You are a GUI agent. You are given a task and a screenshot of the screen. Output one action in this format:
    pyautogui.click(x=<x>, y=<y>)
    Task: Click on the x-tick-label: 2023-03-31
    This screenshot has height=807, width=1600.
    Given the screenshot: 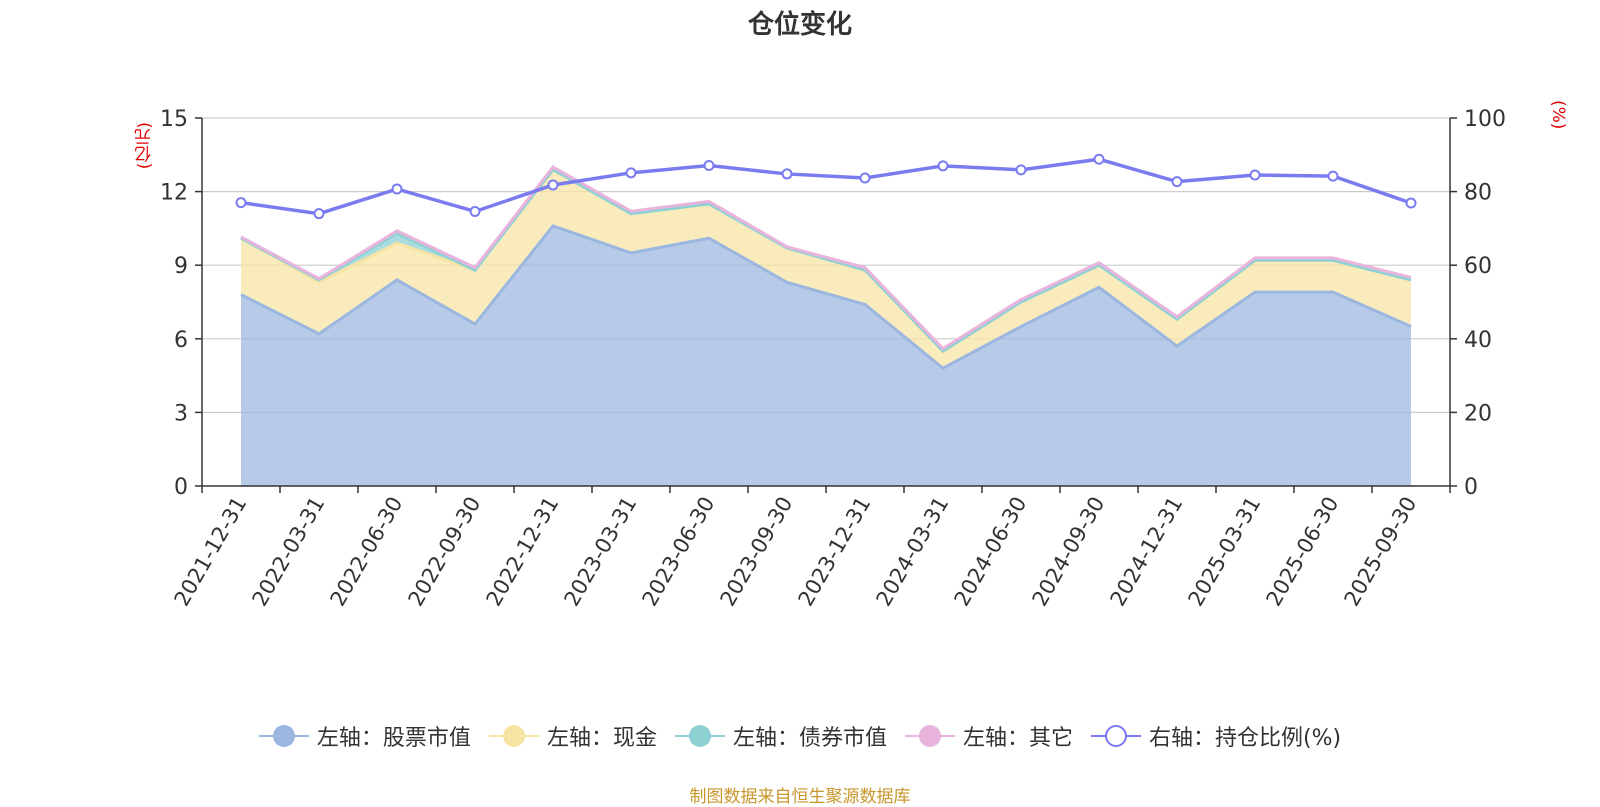 What is the action you would take?
    pyautogui.click(x=601, y=552)
    